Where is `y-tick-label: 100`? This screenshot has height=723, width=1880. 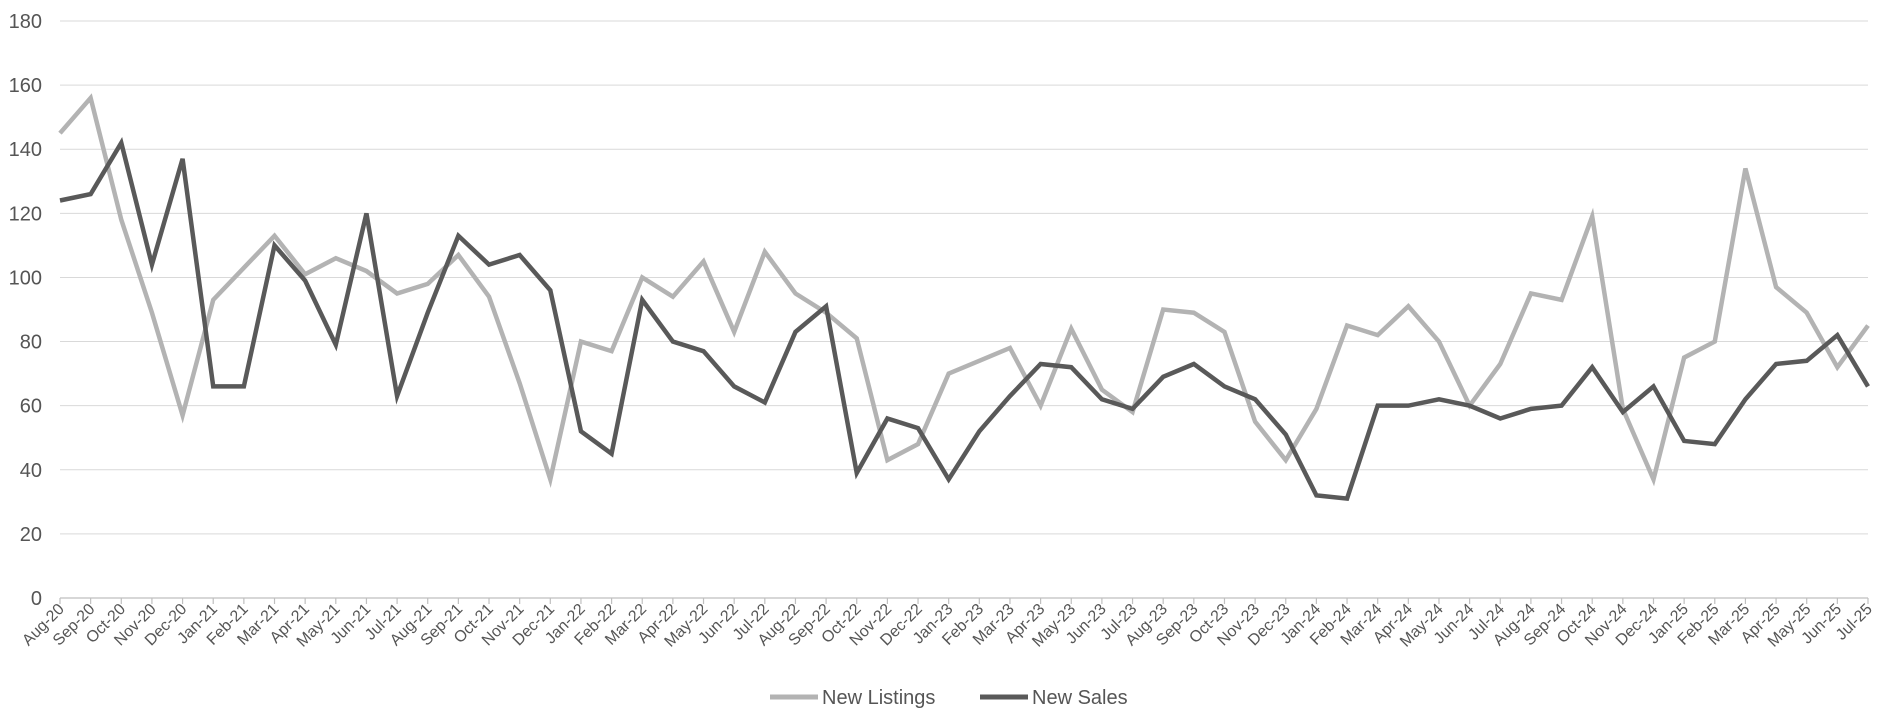 y-tick-label: 100 is located at coordinates (25, 278).